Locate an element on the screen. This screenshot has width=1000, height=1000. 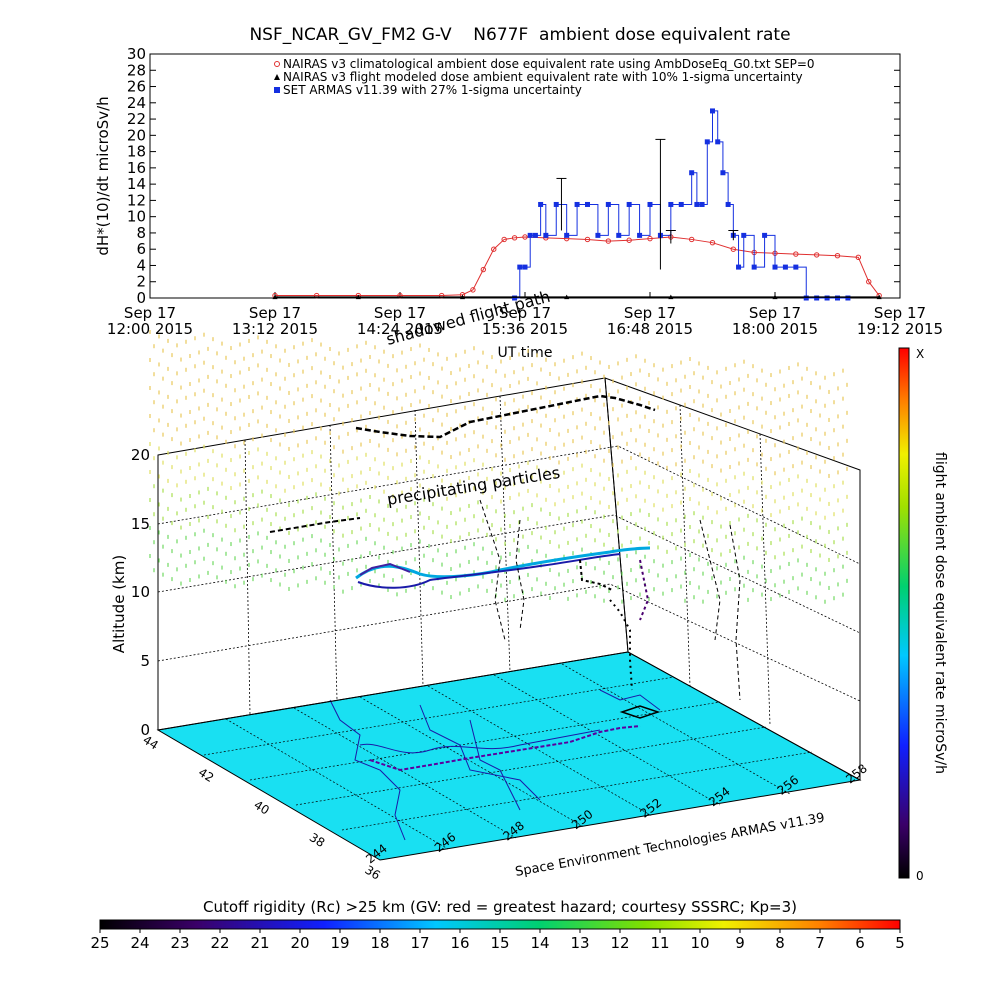
altitude-tick-label: 0 is located at coordinates (145, 730).